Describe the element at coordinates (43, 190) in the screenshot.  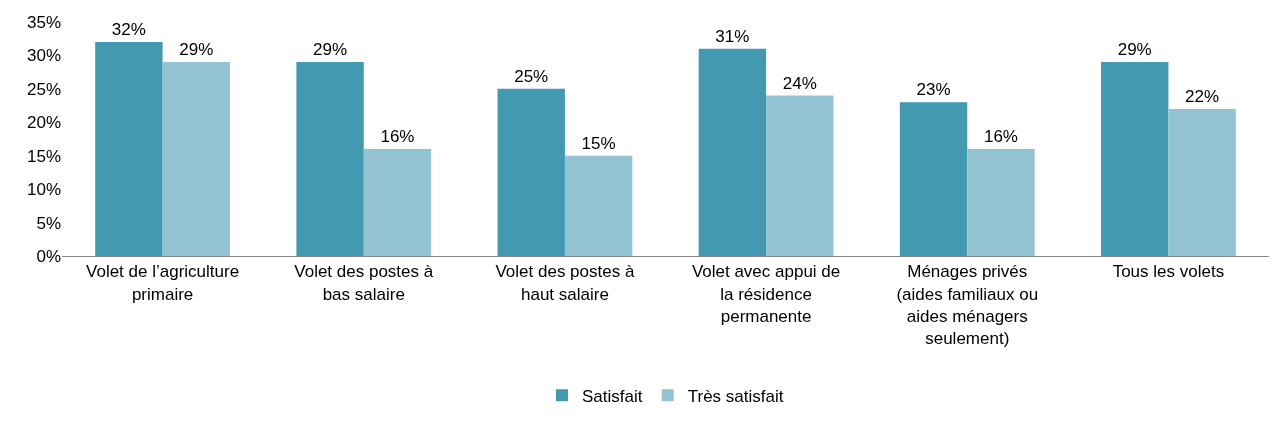
I see `y-tick-label: 10%` at that location.